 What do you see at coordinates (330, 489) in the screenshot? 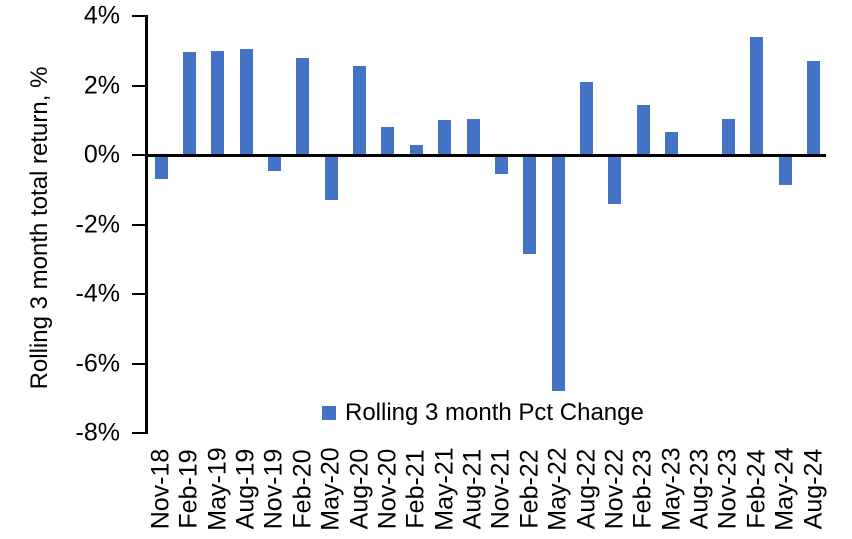
I see `x-axis-label: May-20` at bounding box center [330, 489].